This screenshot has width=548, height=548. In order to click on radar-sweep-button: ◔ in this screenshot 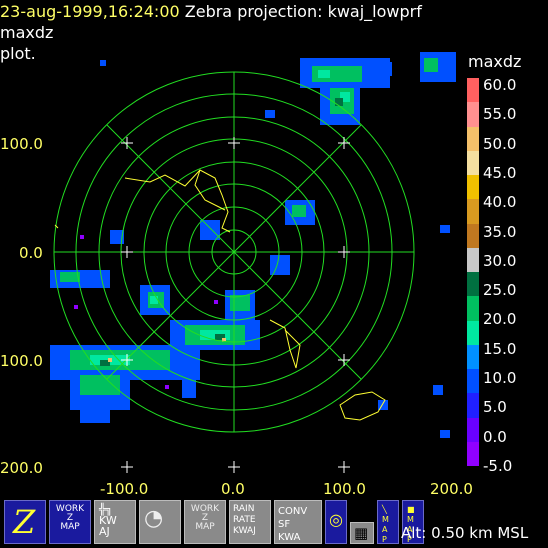, I will do `click(160, 522)`.